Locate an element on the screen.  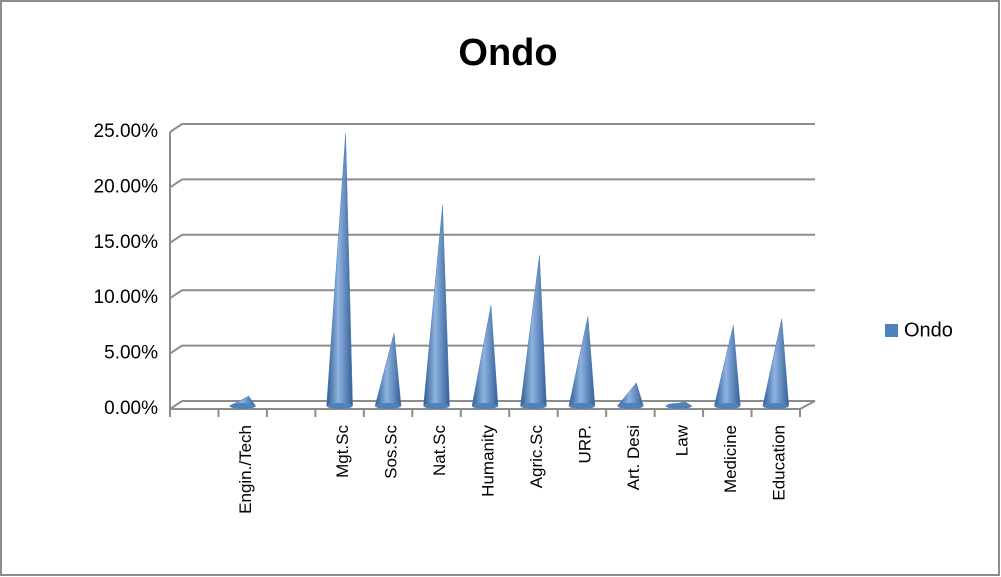
x-axis is located at coordinates (807, 405).